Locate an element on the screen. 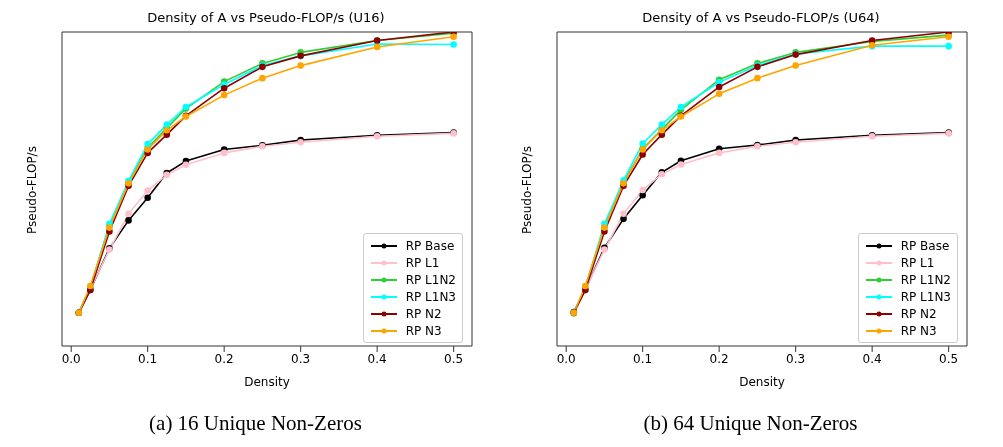  text: (a) 16 Unique Non-Zeros is located at coordinates (255, 423).